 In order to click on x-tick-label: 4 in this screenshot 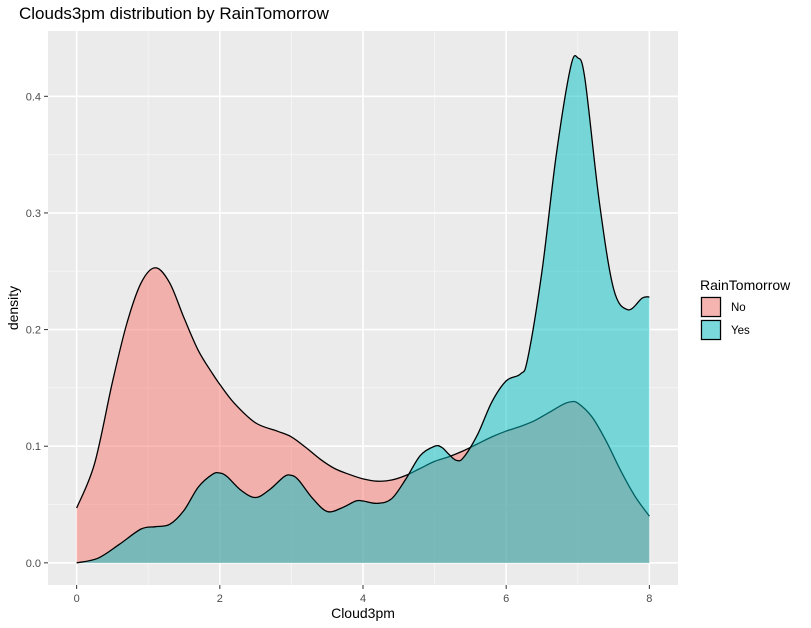, I will do `click(363, 599)`.